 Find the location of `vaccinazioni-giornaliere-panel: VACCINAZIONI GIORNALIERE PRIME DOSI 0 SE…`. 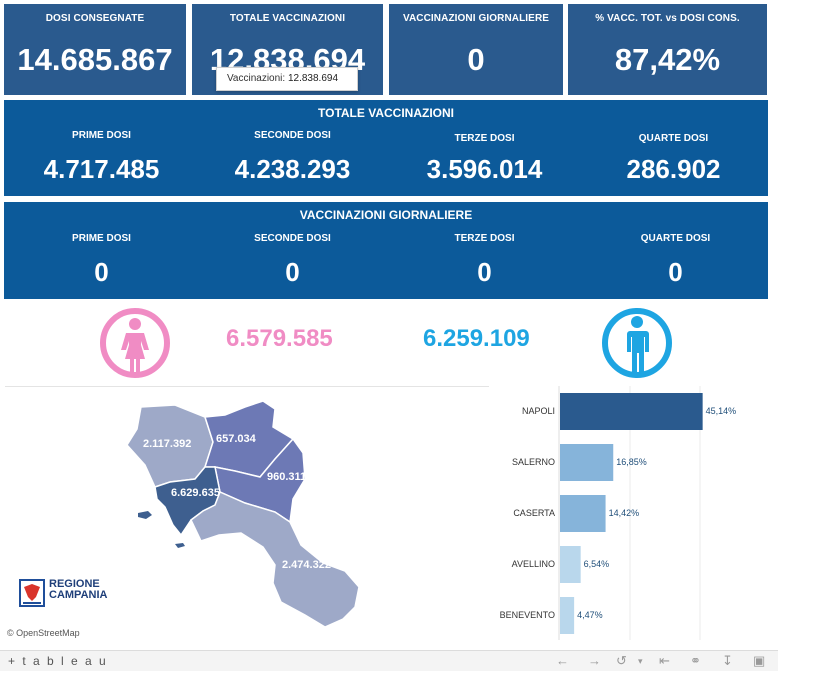

vaccinazioni-giornaliere-panel: VACCINAZIONI GIORNALIERE PRIME DOSI 0 SE… is located at coordinates (386, 250).